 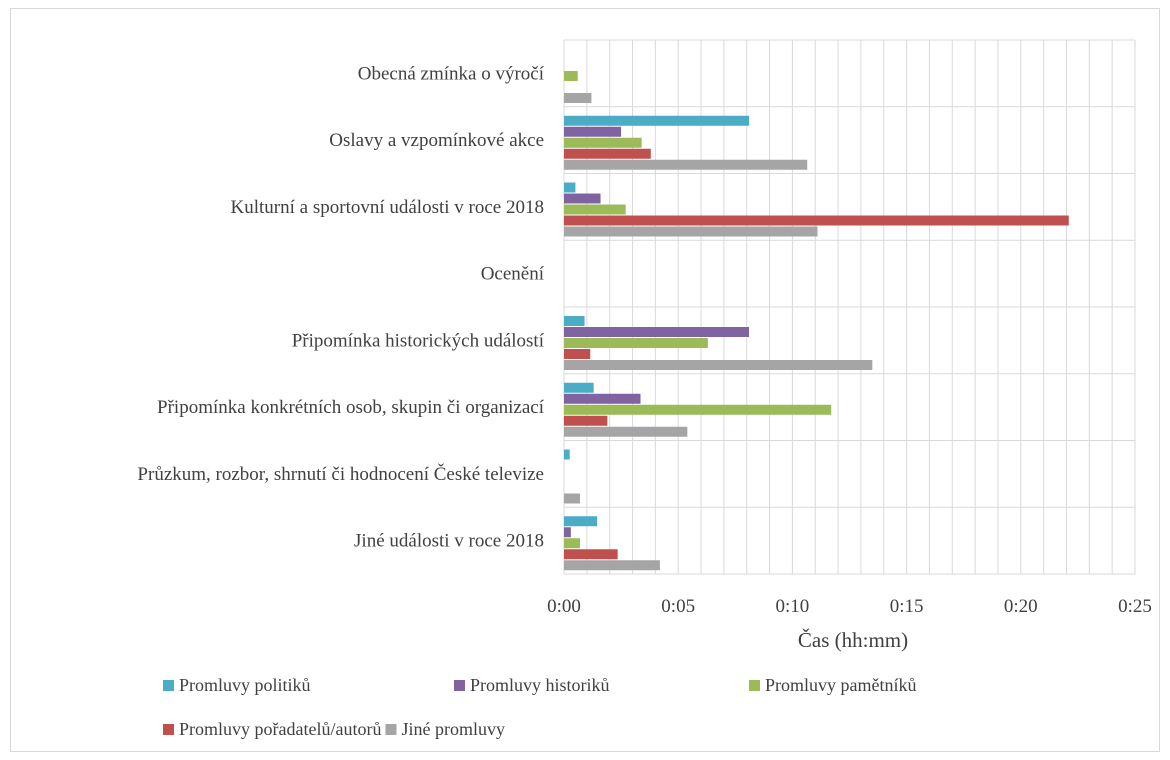 I want to click on x-tick-labels: 0:00 0:05 0:10 0:15 0:20 0:25, so click(x=849, y=606).